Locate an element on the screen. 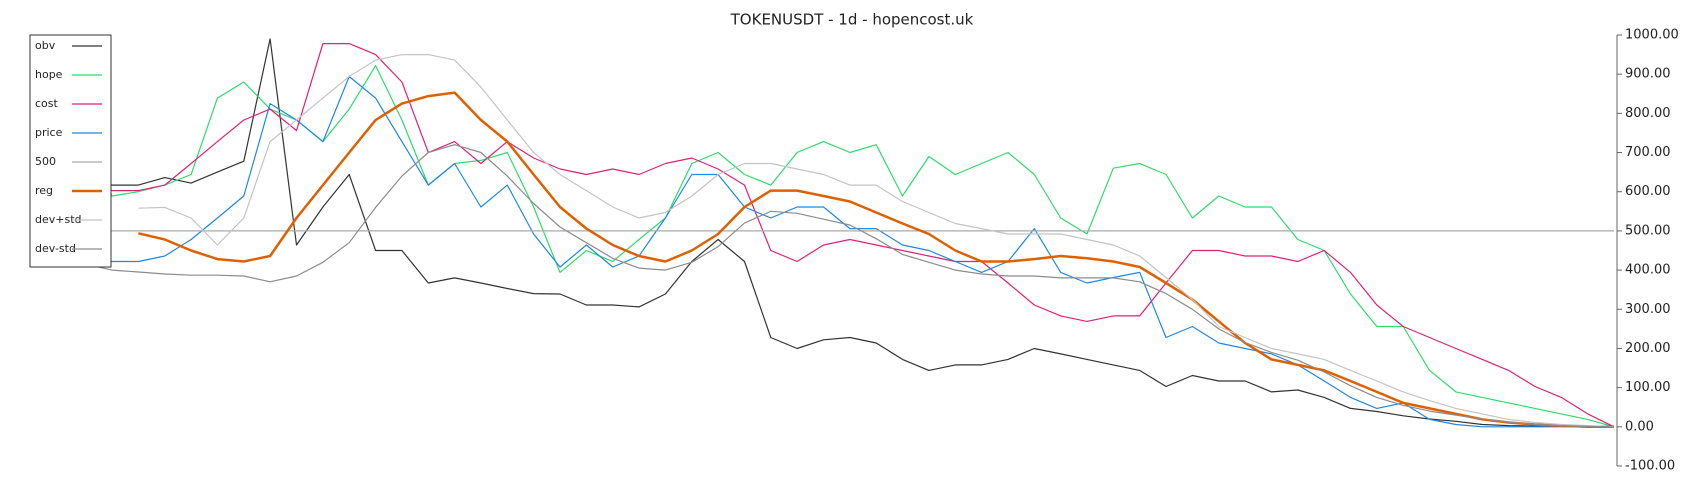  legend-box is located at coordinates (70, 151).